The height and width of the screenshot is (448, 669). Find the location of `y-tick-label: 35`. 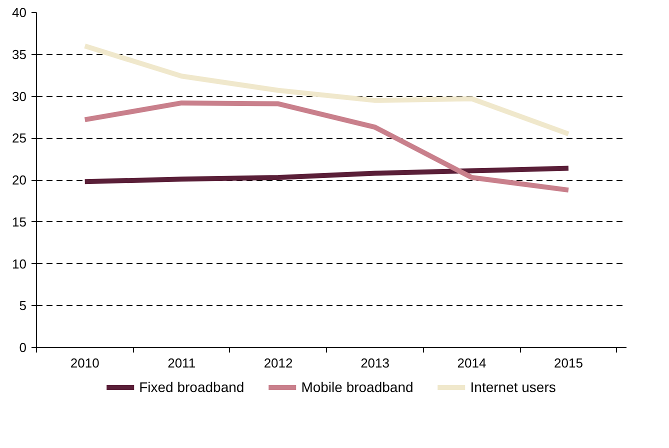

y-tick-label: 35 is located at coordinates (19, 54).